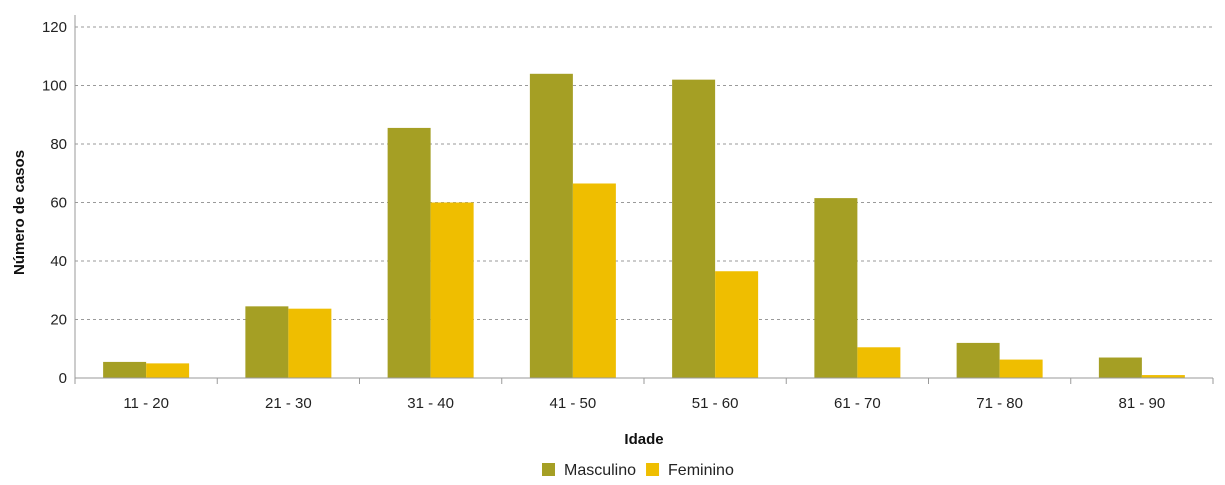  I want to click on x-tick-label: 41 - 50, so click(573, 403).